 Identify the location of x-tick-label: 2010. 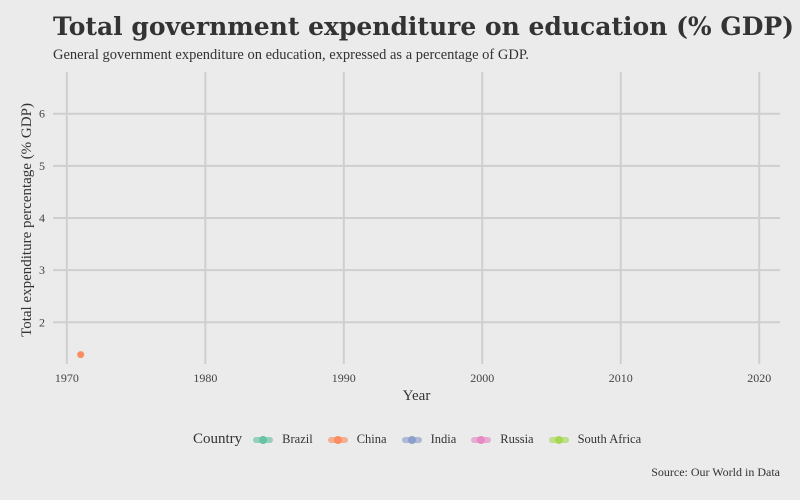
(621, 378).